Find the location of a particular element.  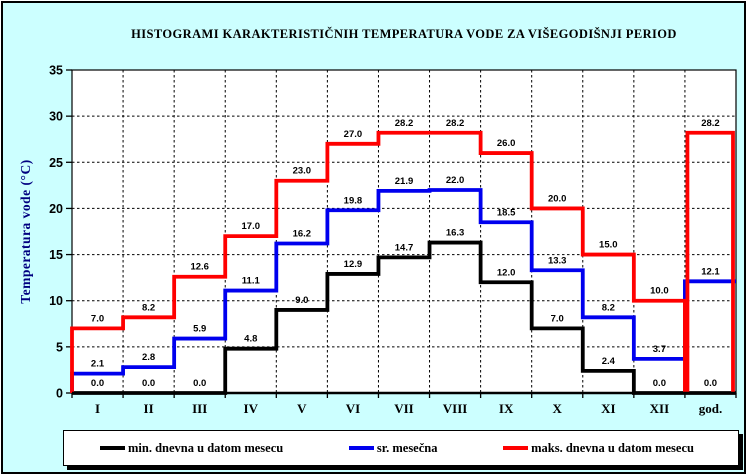

svg-text: 4.8 is located at coordinates (250, 339).